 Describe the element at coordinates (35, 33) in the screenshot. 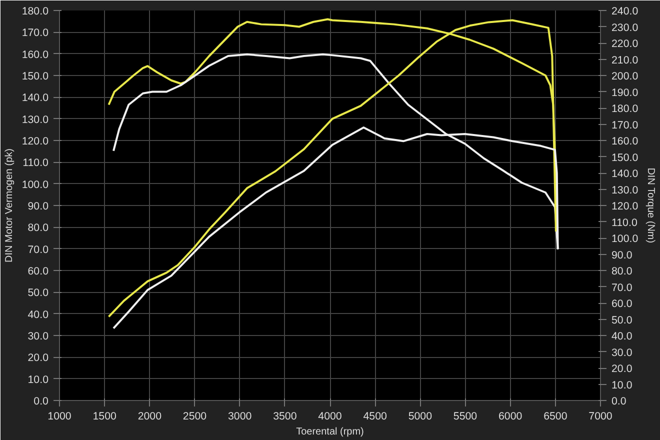

I see `y-tick-label: 170.0` at that location.